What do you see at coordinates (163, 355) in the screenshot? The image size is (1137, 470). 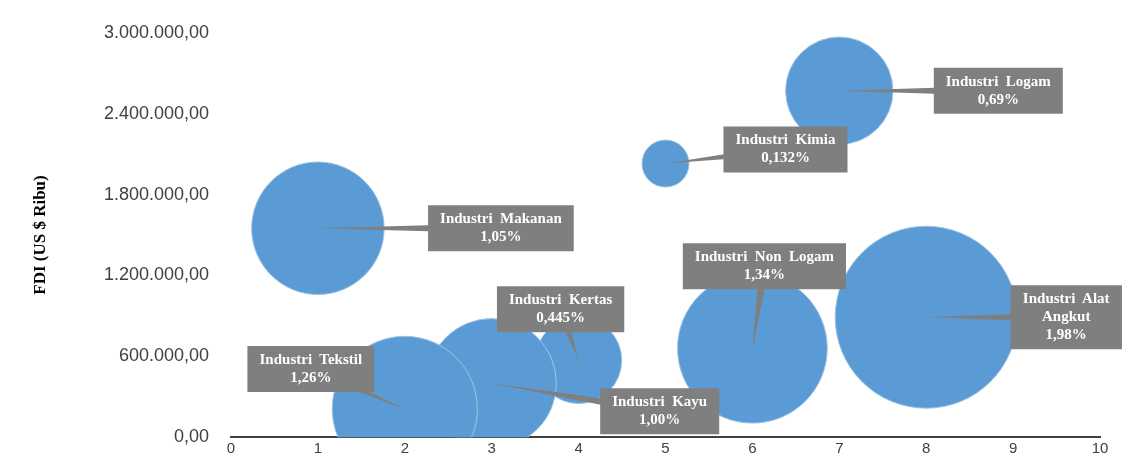 I see `y-tick-label: 600.000,00` at bounding box center [163, 355].